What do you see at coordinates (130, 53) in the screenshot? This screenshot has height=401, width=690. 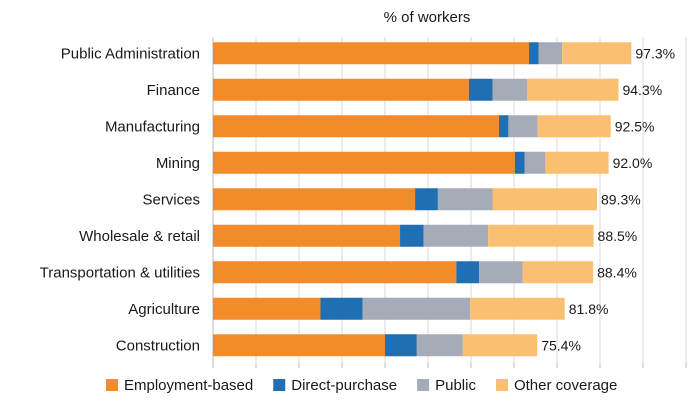 I see `category-label: Public Administration` at bounding box center [130, 53].